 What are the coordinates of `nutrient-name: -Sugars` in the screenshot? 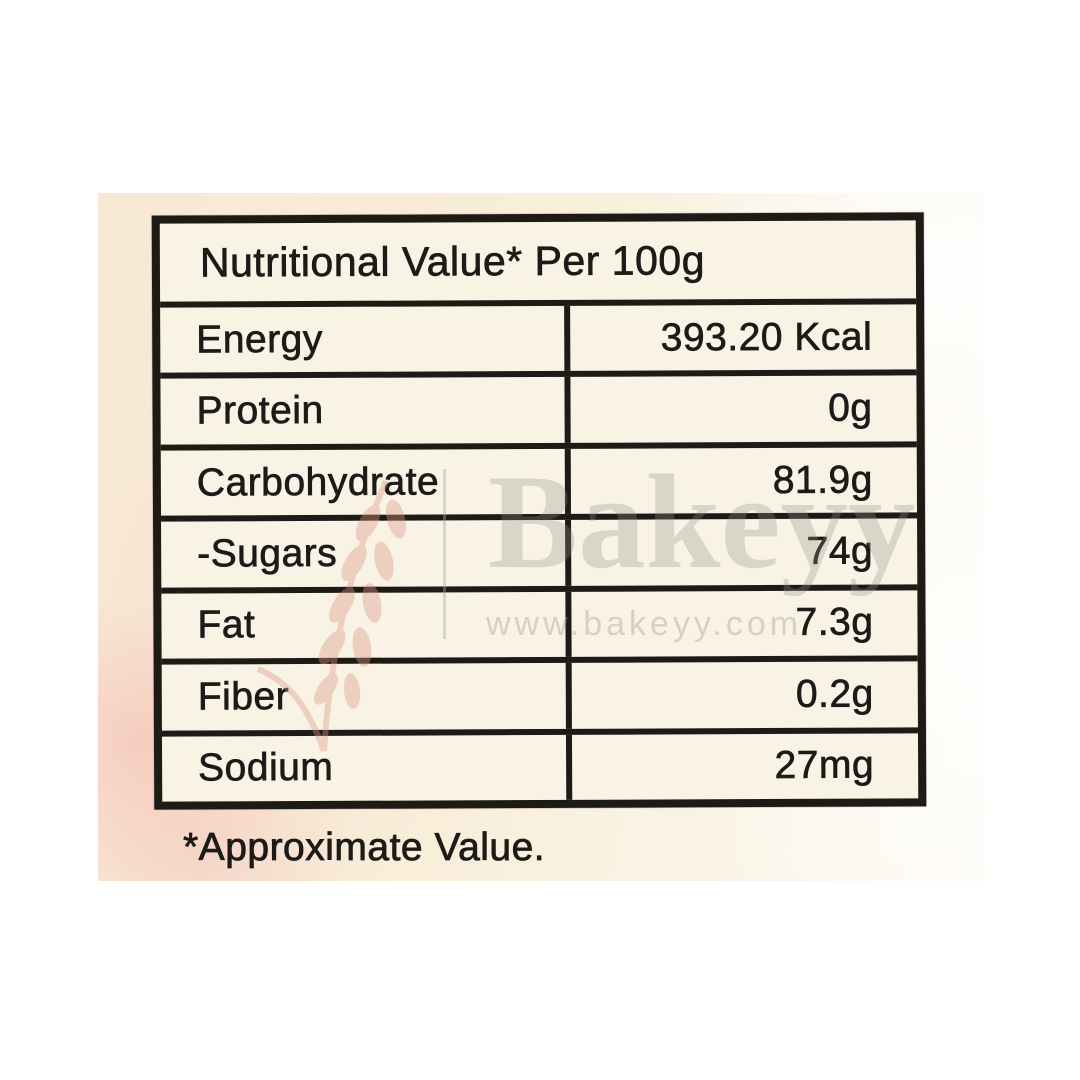 It's located at (366, 554).